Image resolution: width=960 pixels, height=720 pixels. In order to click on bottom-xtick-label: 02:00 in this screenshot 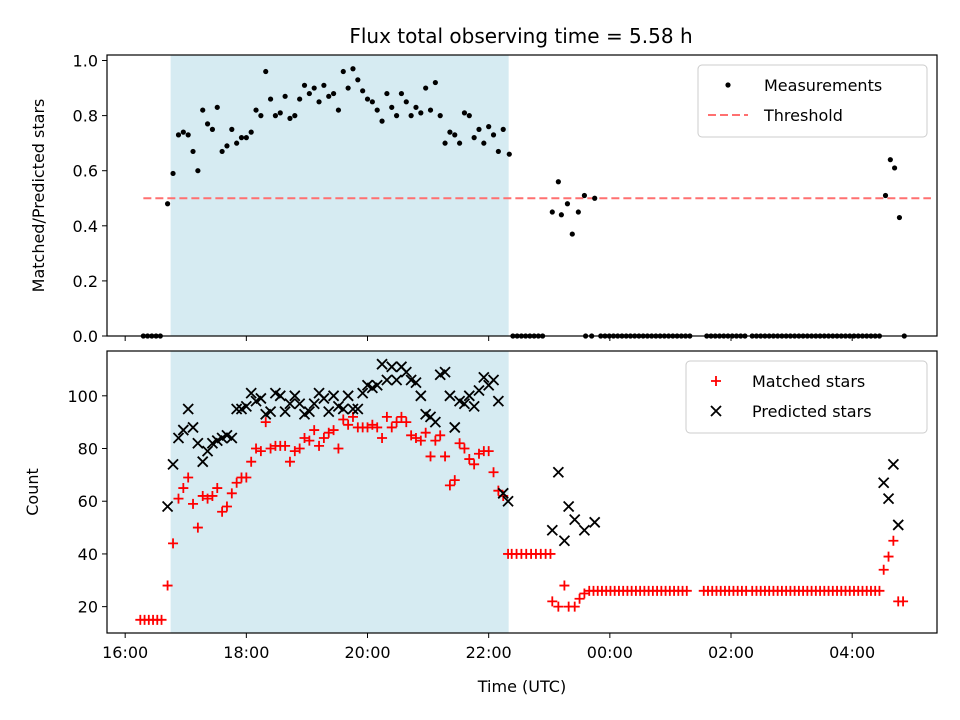, I will do `click(731, 652)`.